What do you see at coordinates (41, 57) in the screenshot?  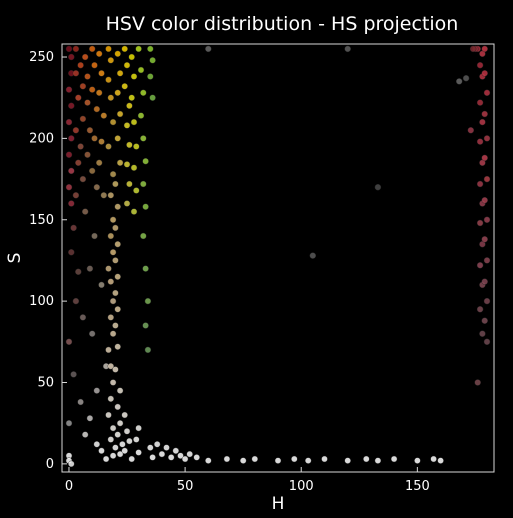 I see `y-tick-label: 250` at bounding box center [41, 57].